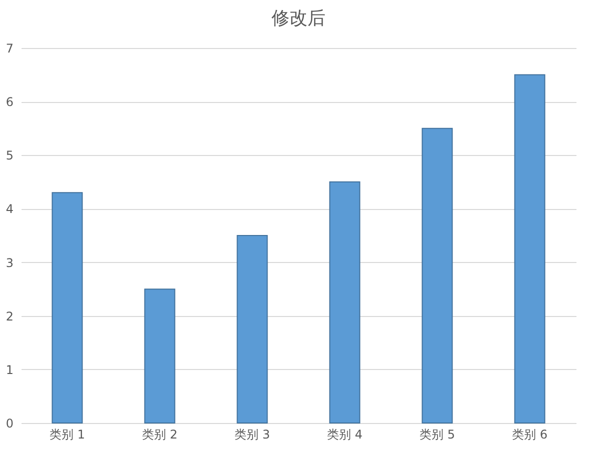 The height and width of the screenshot is (453, 600). What do you see at coordinates (344, 435) in the screenshot?
I see `x-tick-label: 类别 4` at bounding box center [344, 435].